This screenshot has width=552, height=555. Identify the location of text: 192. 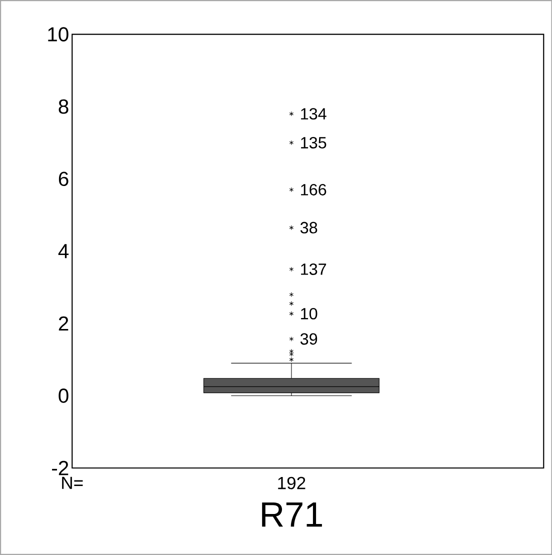
(292, 483).